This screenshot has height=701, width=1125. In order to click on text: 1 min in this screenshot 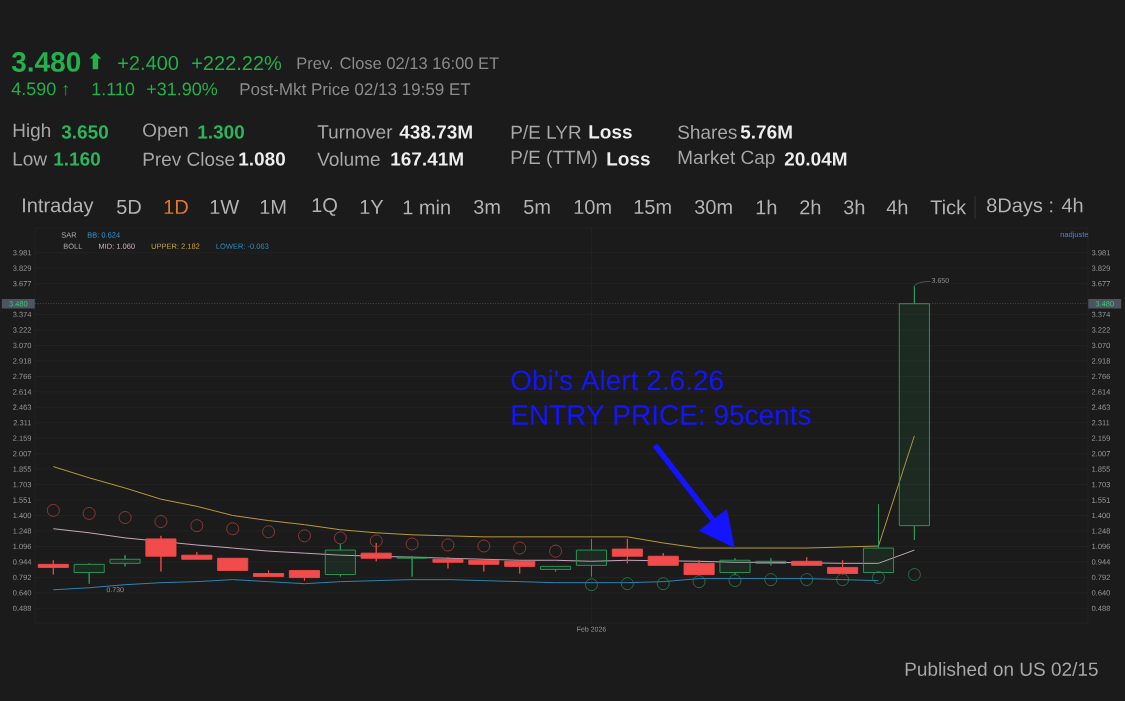, I will do `click(426, 207)`.